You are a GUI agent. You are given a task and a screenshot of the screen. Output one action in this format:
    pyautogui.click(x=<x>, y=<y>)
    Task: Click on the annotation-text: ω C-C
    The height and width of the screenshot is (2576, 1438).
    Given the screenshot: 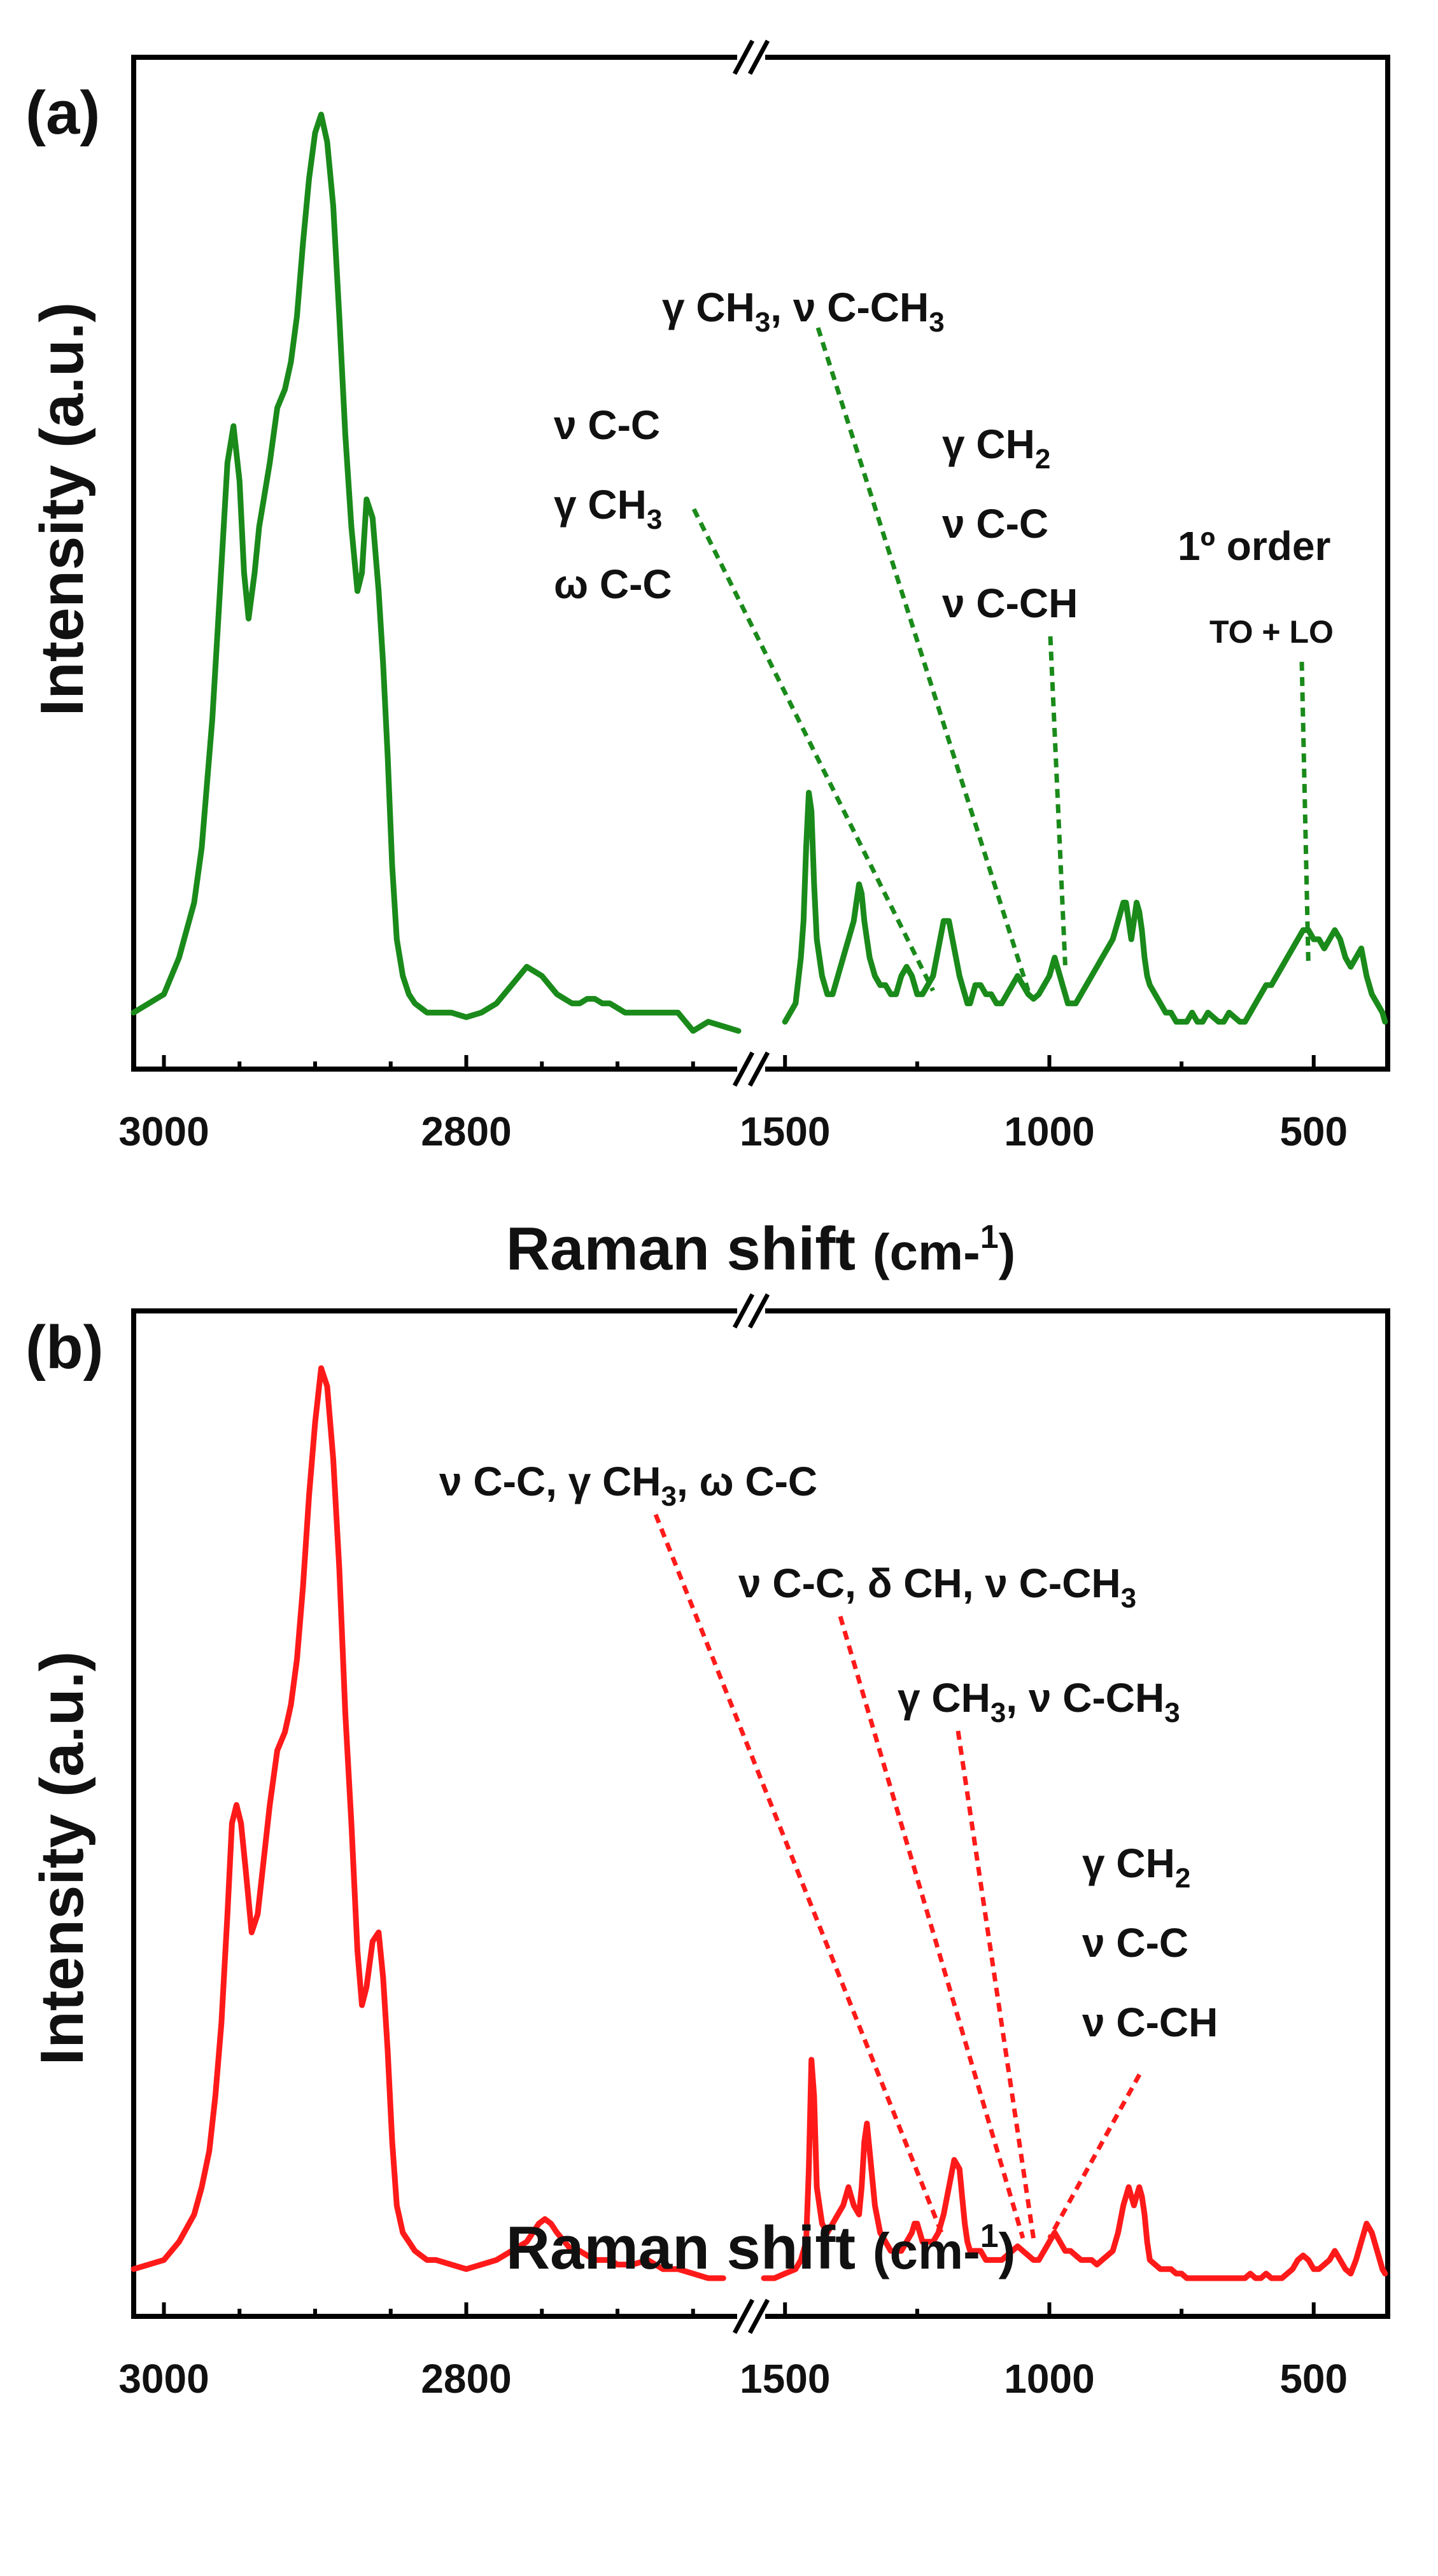 What is the action you would take?
    pyautogui.click(x=613, y=584)
    